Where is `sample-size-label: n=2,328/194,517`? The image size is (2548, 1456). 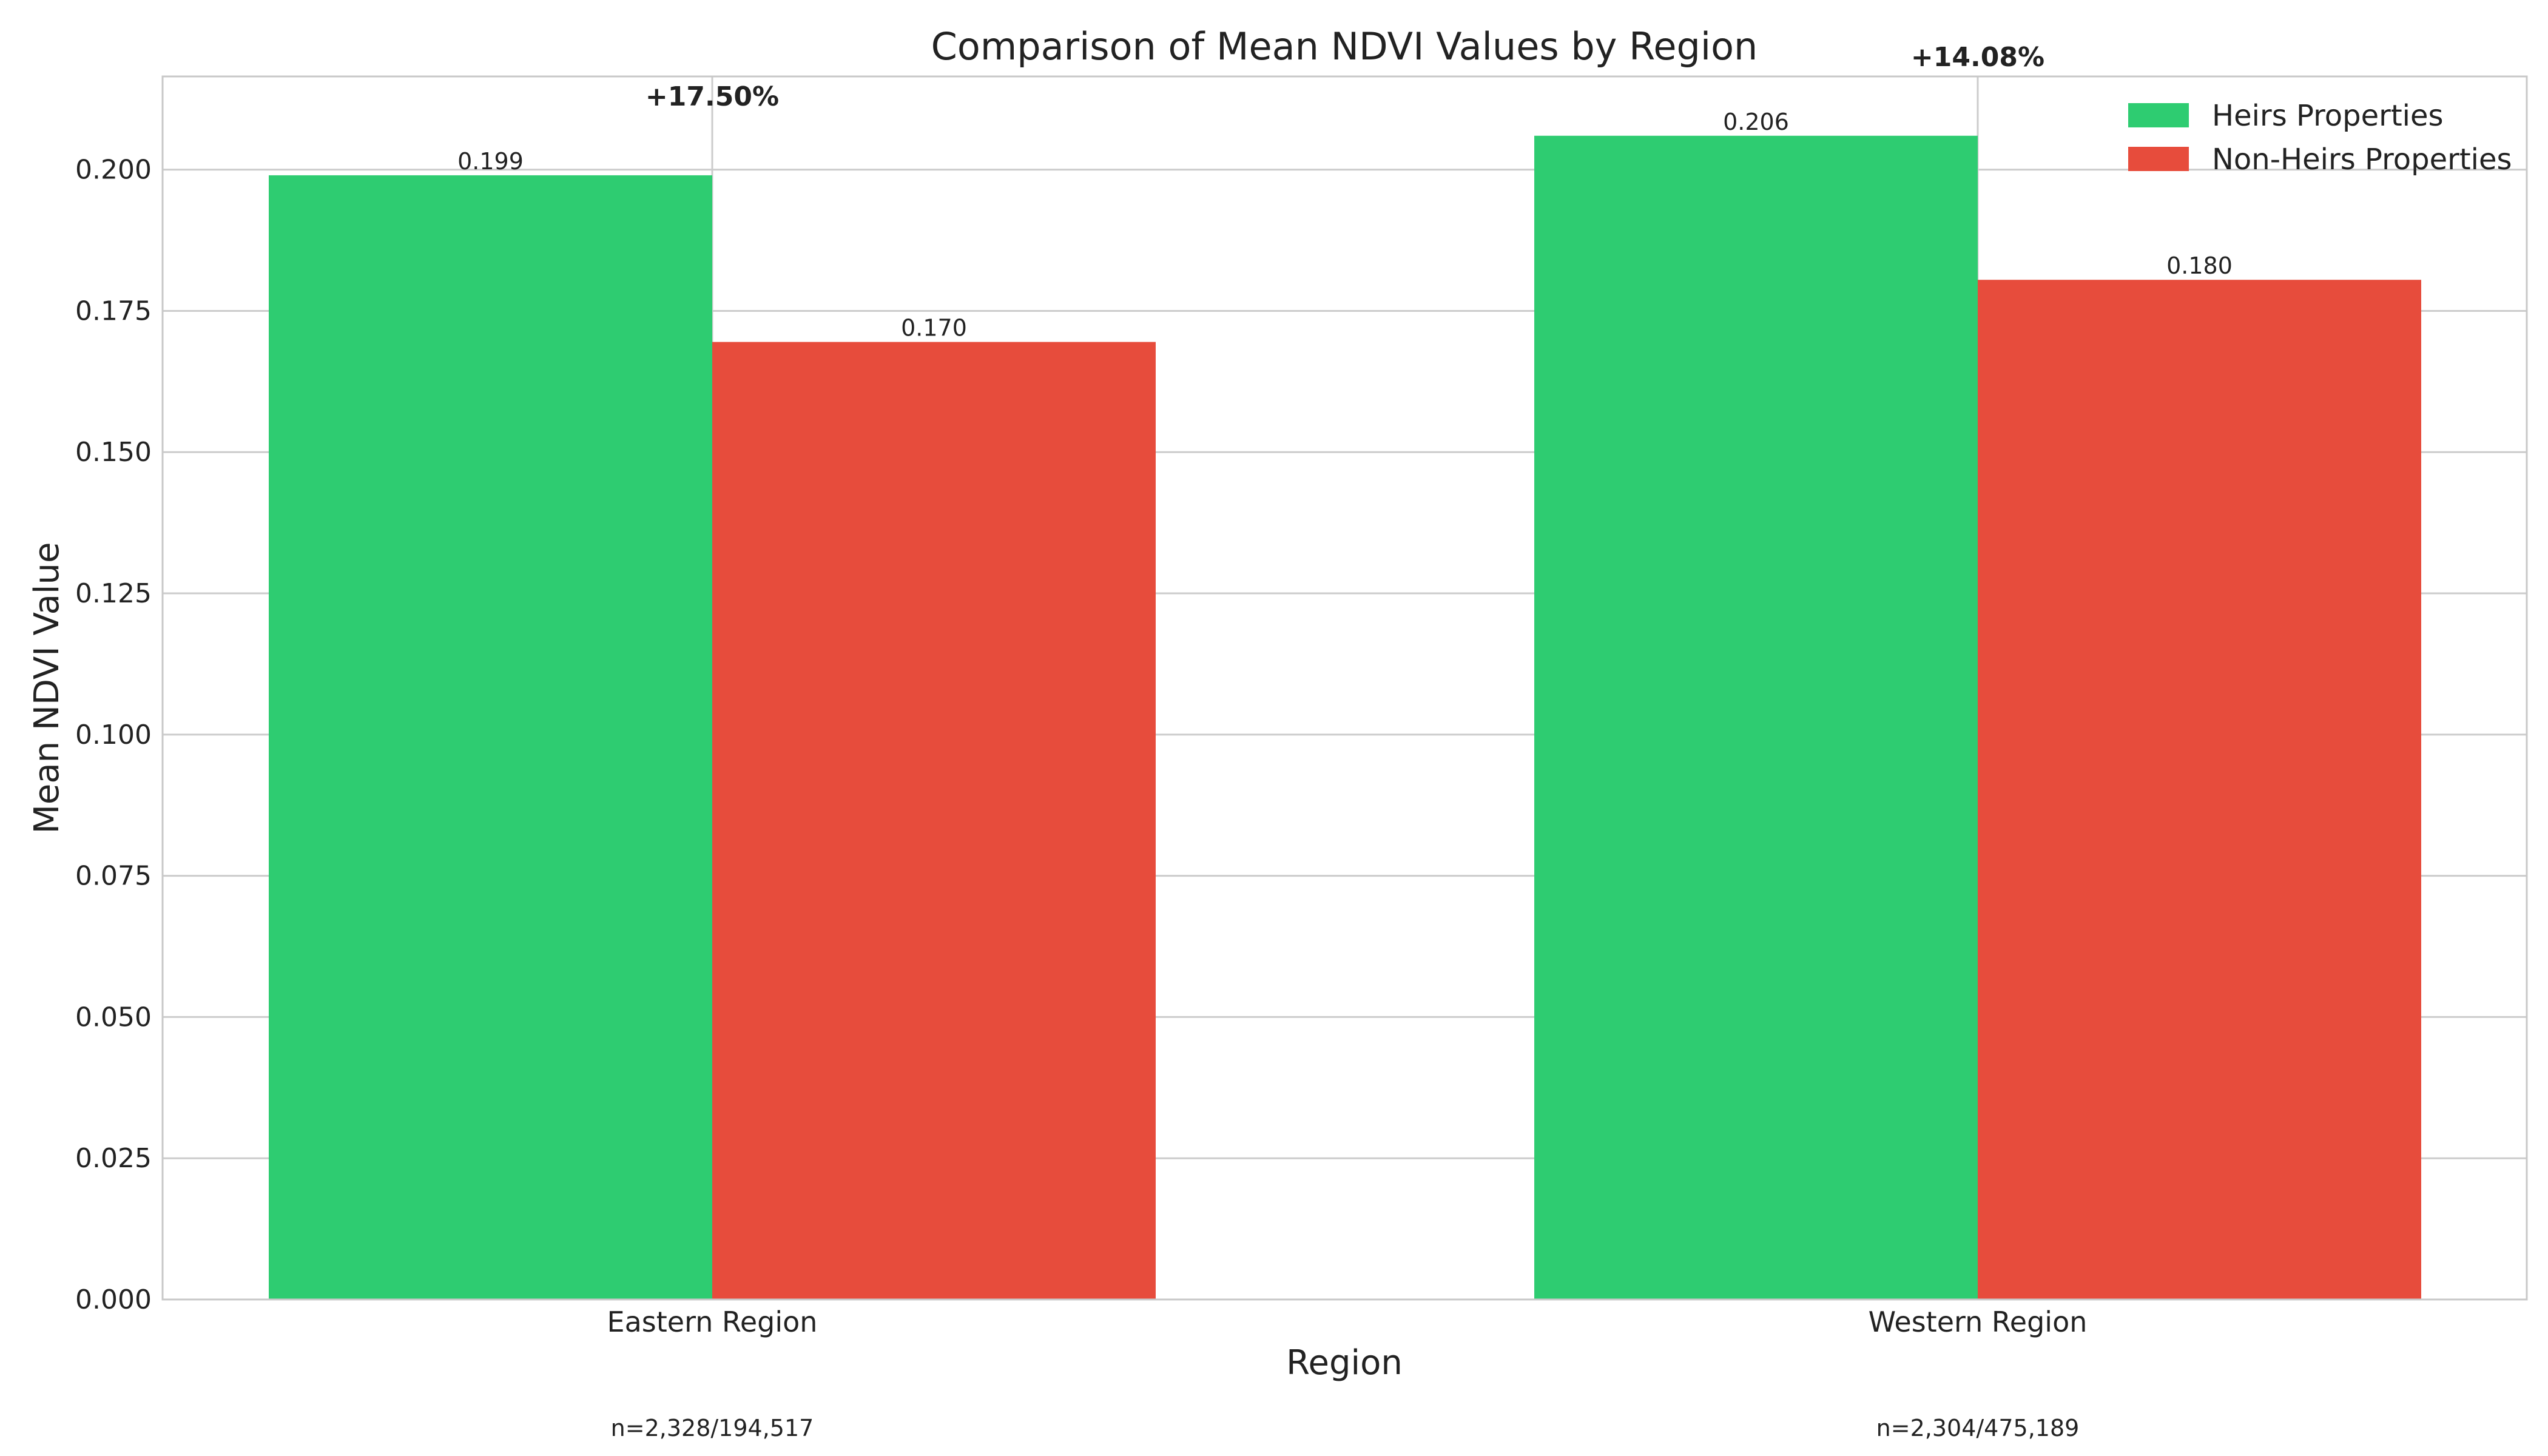
sample-size-label: n=2,328/194,517 is located at coordinates (712, 1428).